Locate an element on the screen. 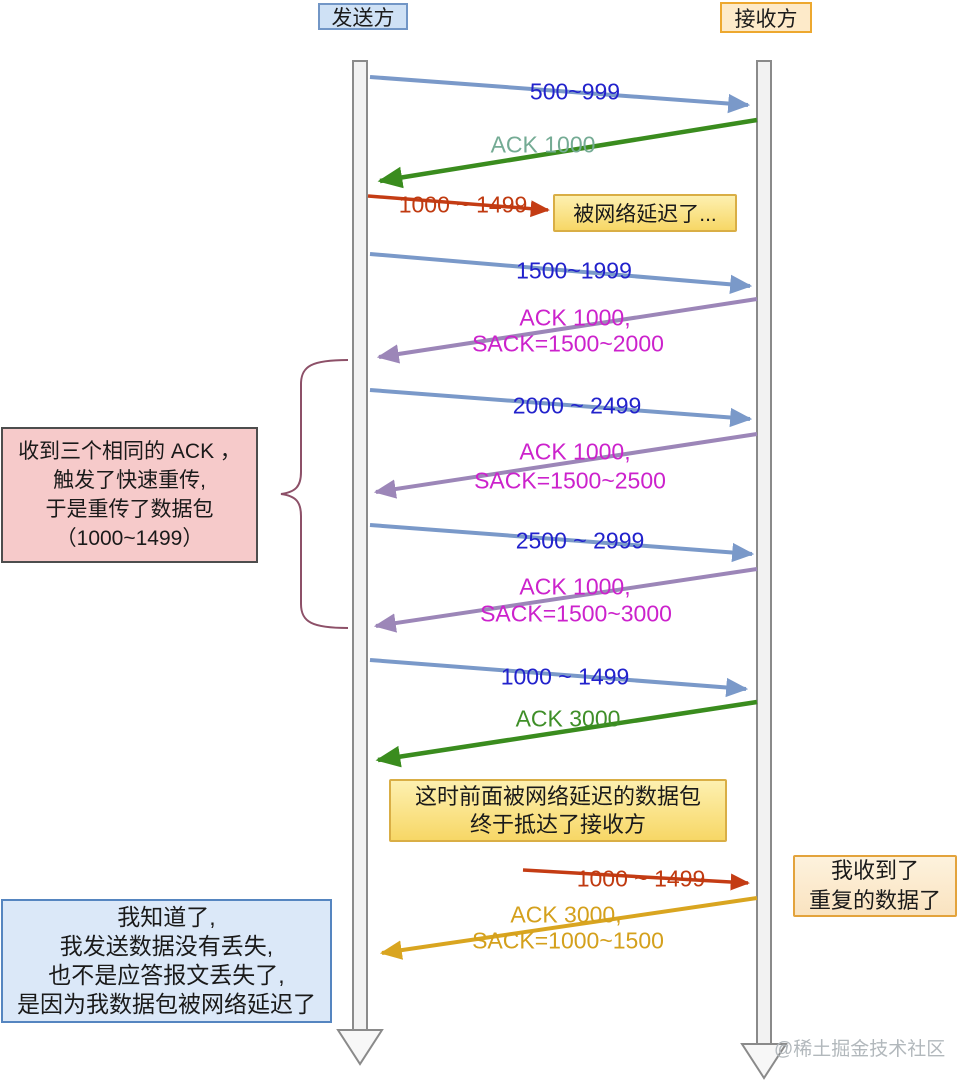  note-fast-retransmit-line1: 收到三个相同的 ACK ， is located at coordinates (129, 451).